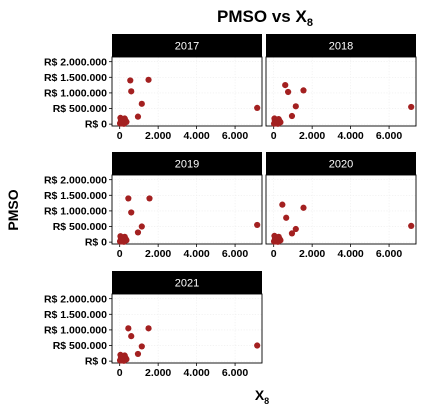 This screenshot has height=419, width=425. Describe the element at coordinates (310, 23) in the screenshot. I see `chart-title-subscript: 8` at that location.